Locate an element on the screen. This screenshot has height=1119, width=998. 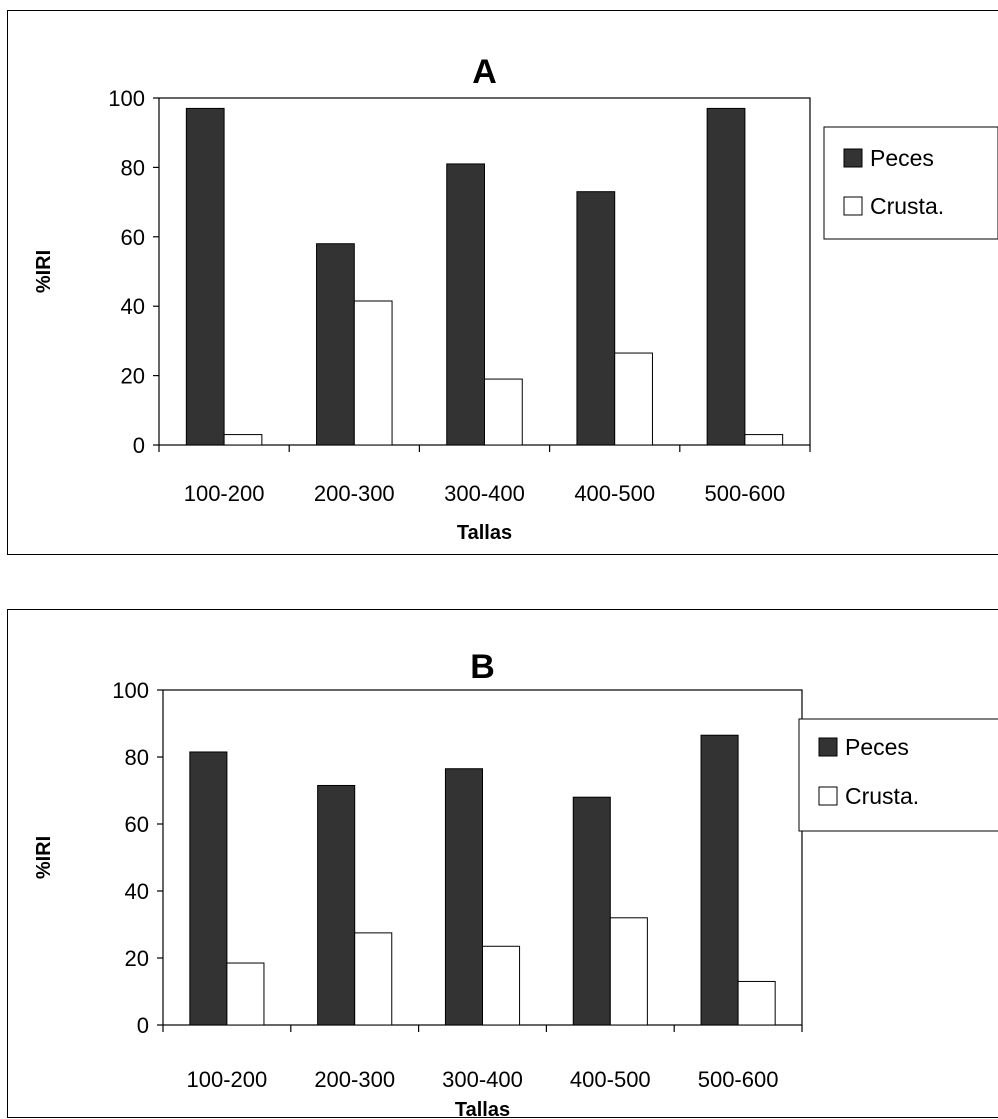
legend is located at coordinates (910, 183).